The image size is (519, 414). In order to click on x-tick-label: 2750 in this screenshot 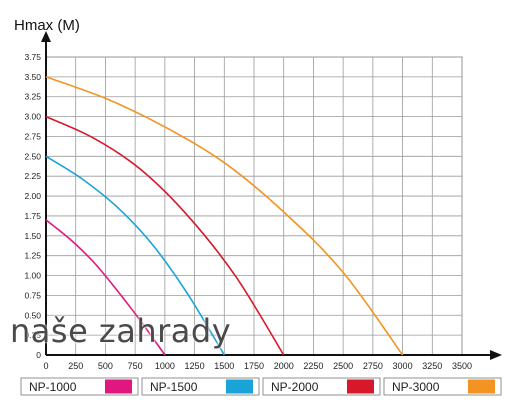, I will do `click(373, 366)`.